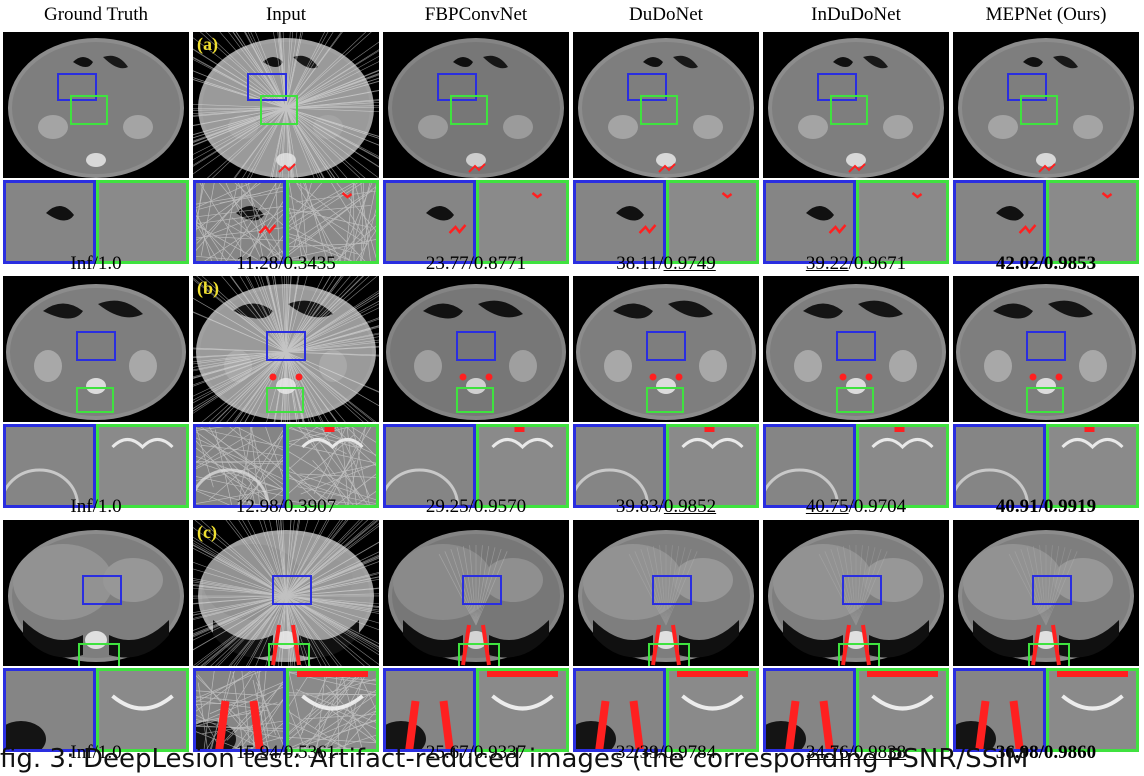  What do you see at coordinates (257, 506) in the screenshot?
I see `psnr-value: 12.98` at bounding box center [257, 506].